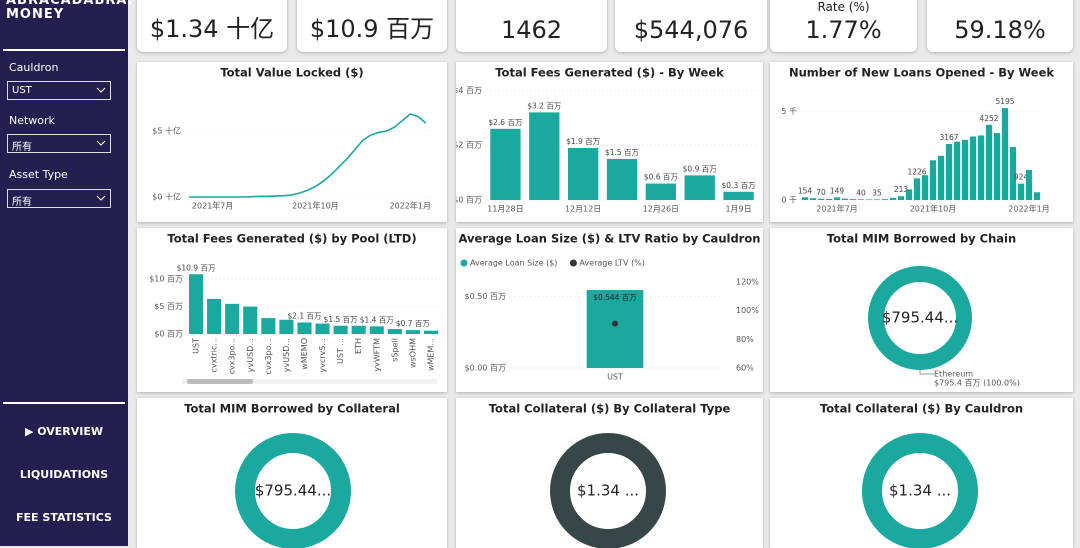 Image resolution: width=1080 pixels, height=548 pixels. Describe the element at coordinates (1000, 26) in the screenshot. I see `kpi-card: 59.18%` at that location.